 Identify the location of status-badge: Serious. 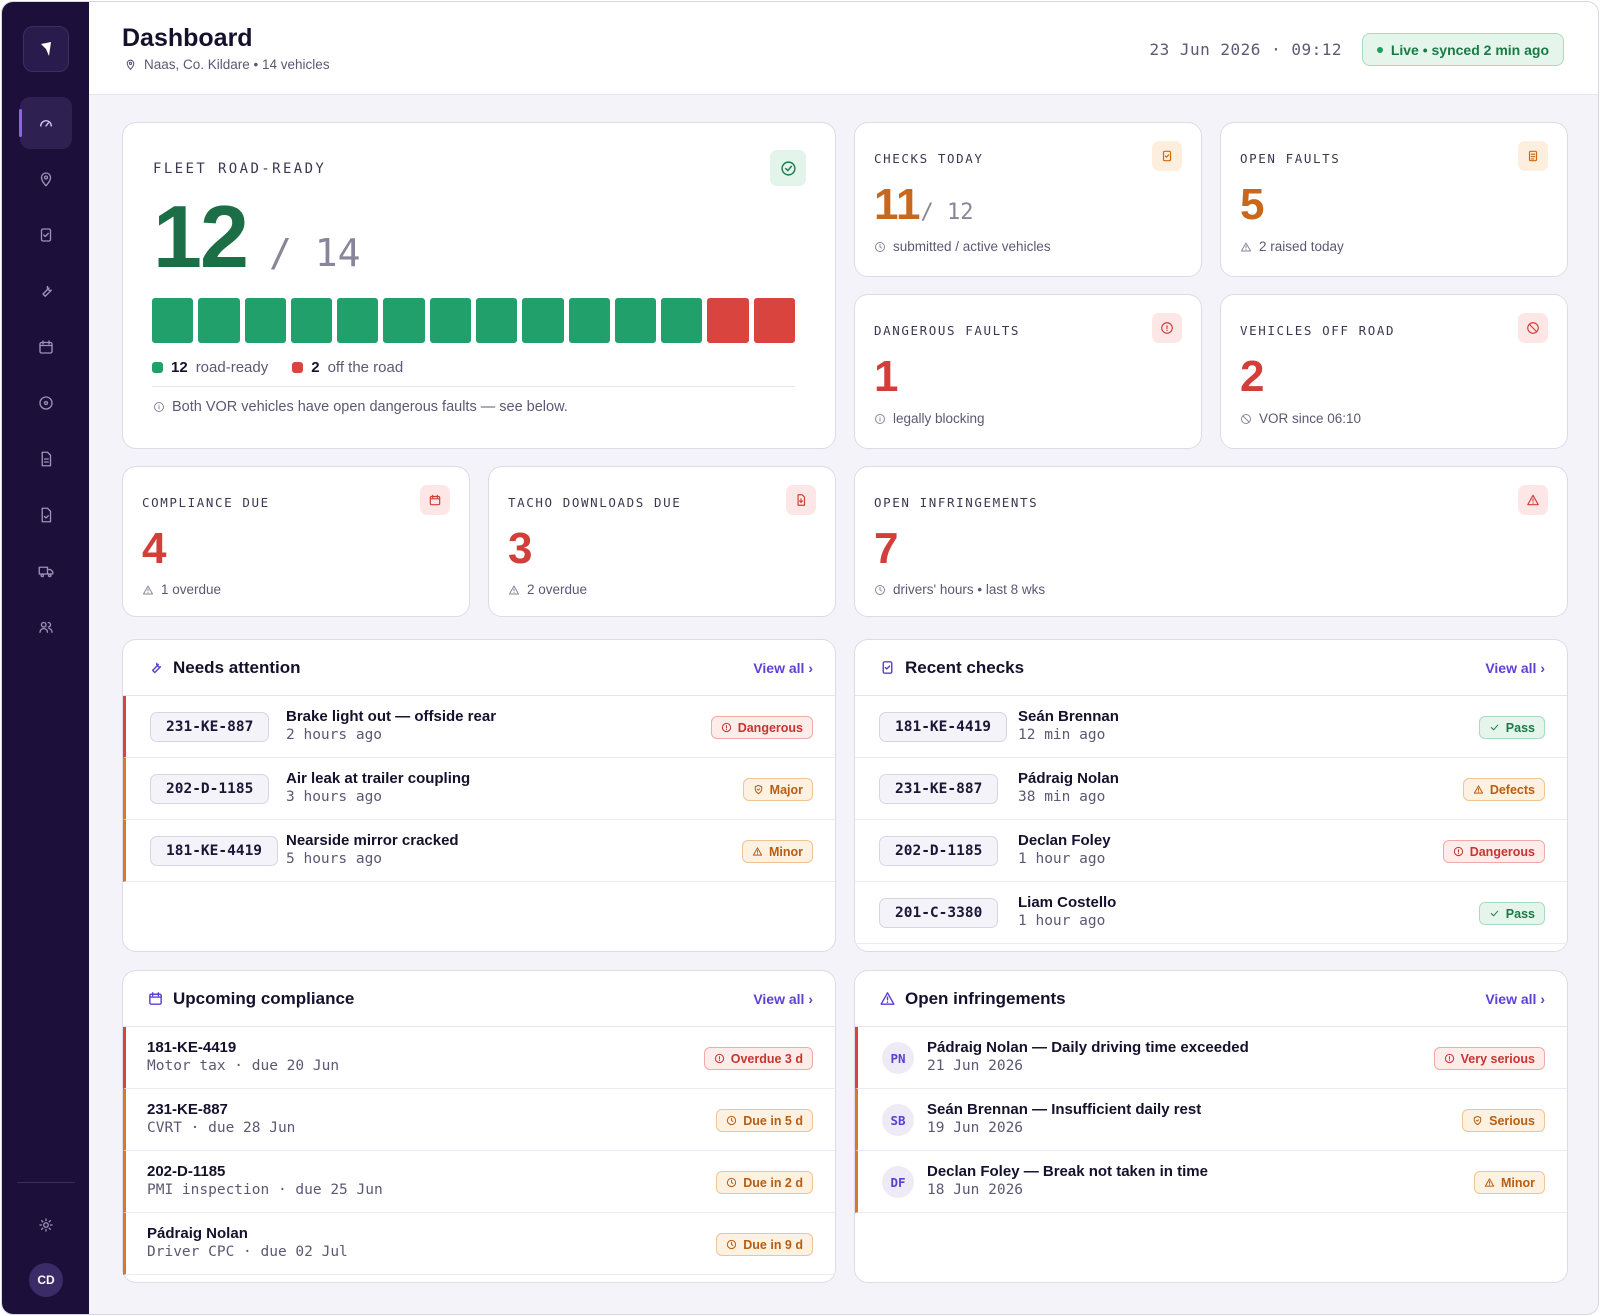
(1503, 1120).